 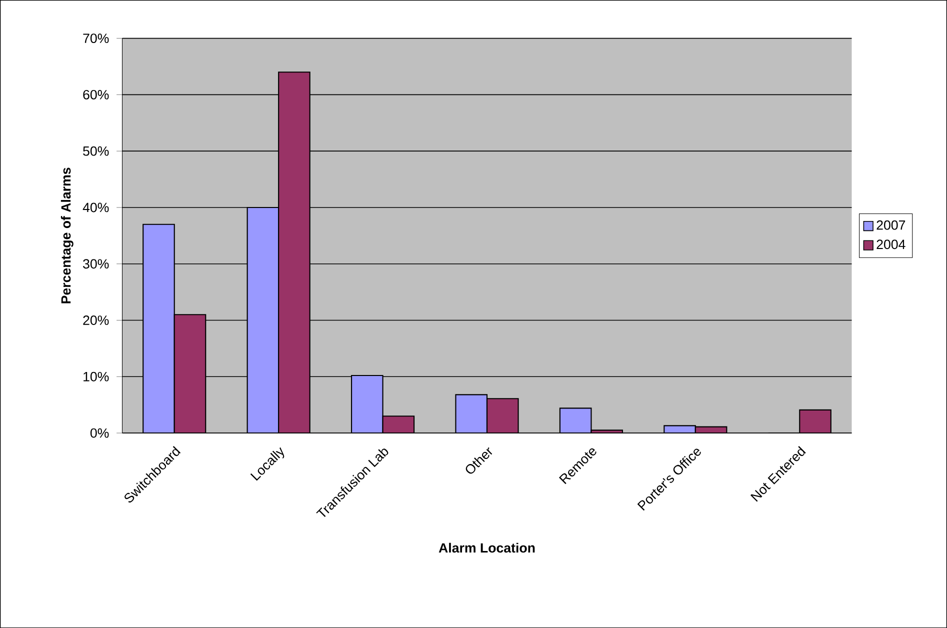 What do you see at coordinates (891, 225) in the screenshot?
I see `legend-label: 2007` at bounding box center [891, 225].